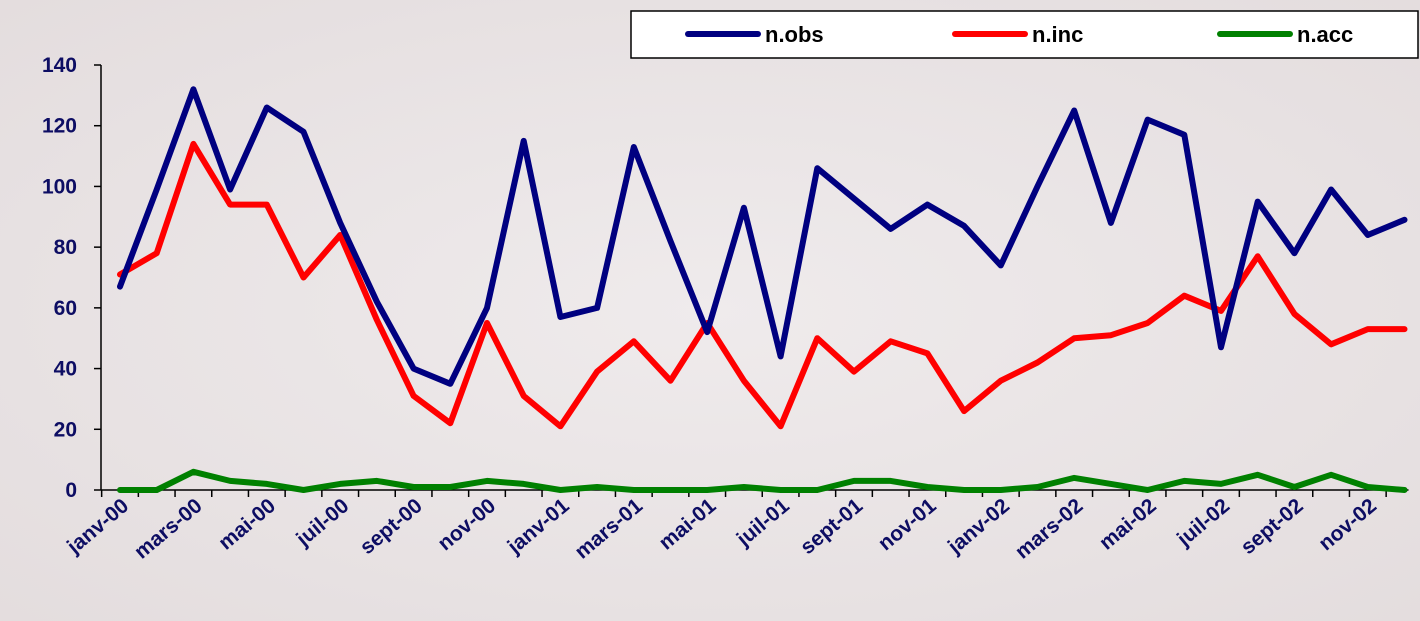 This screenshot has width=1420, height=621. What do you see at coordinates (71, 490) in the screenshot?
I see `y-tick-label: 0` at bounding box center [71, 490].